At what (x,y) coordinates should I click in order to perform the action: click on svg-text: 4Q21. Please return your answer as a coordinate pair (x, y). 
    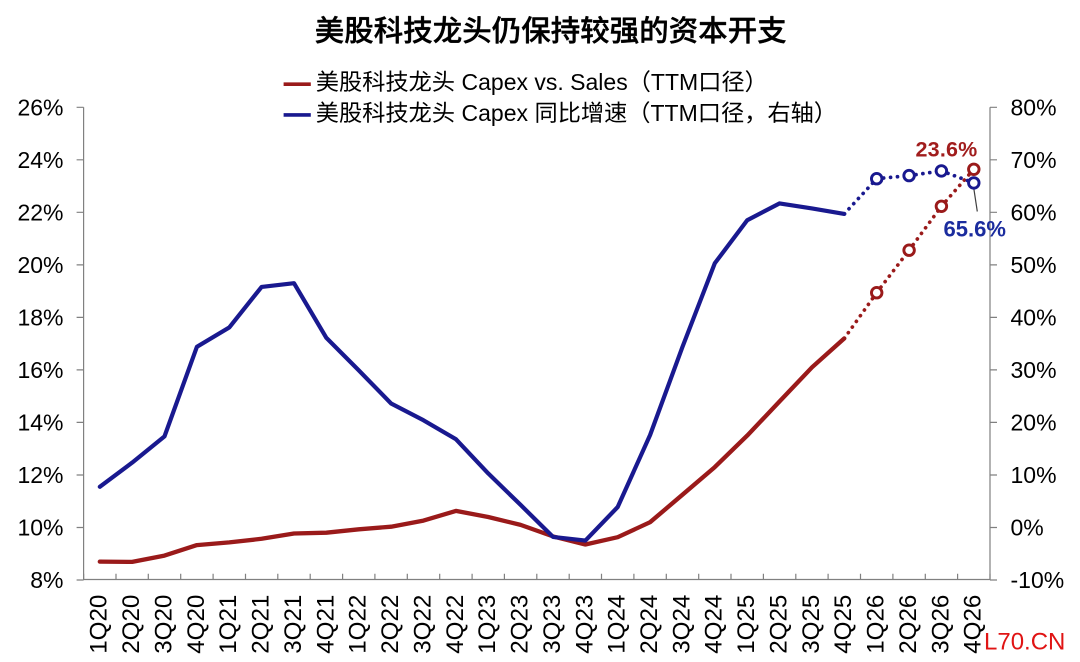
    Looking at the image, I should click on (325, 624).